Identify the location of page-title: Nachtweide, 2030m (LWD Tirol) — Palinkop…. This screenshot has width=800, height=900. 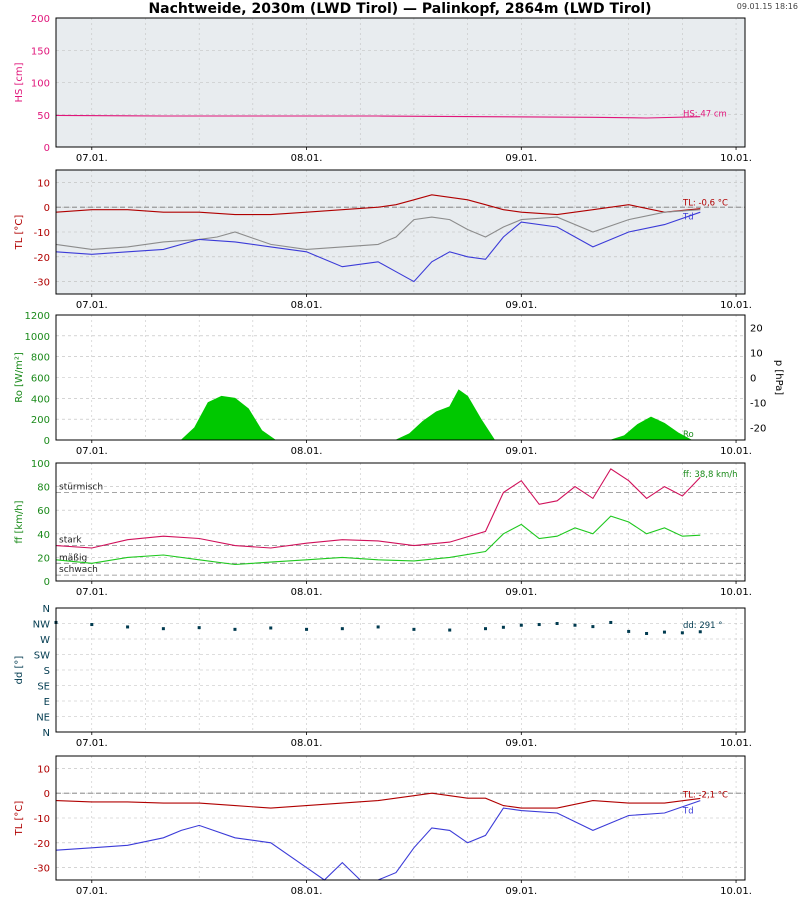
(400, 9).